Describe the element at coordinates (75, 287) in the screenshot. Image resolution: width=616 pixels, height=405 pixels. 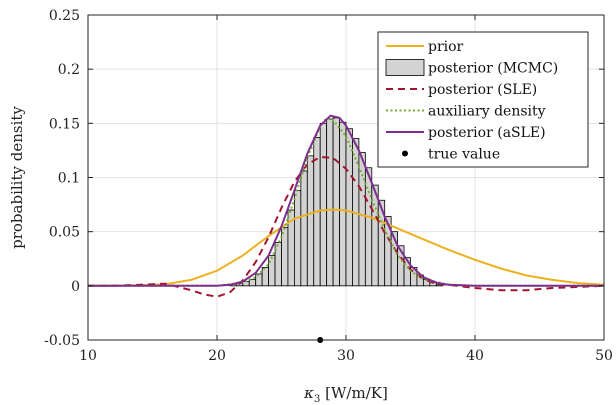
I see `y-tick-label: 0` at that location.